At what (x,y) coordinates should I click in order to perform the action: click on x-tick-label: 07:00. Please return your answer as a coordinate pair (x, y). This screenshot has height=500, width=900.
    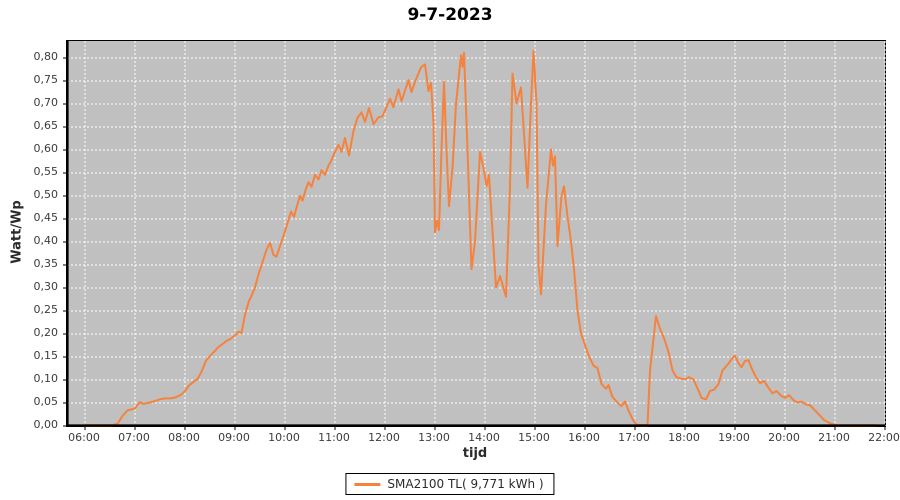
    Looking at the image, I should click on (134, 437).